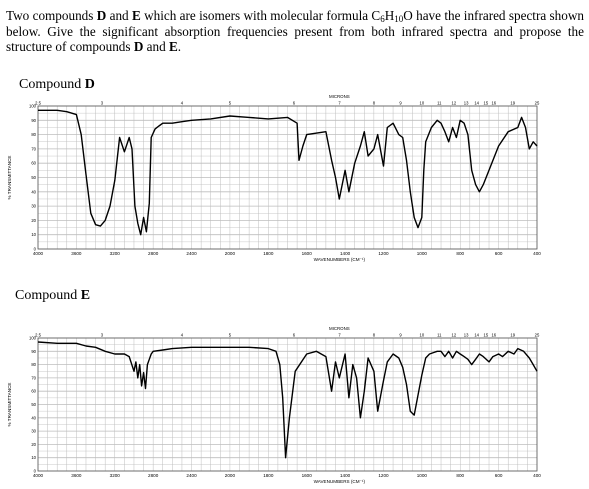 The height and width of the screenshot is (489, 589). I want to click on y-tick-label: 90, so click(33, 120).